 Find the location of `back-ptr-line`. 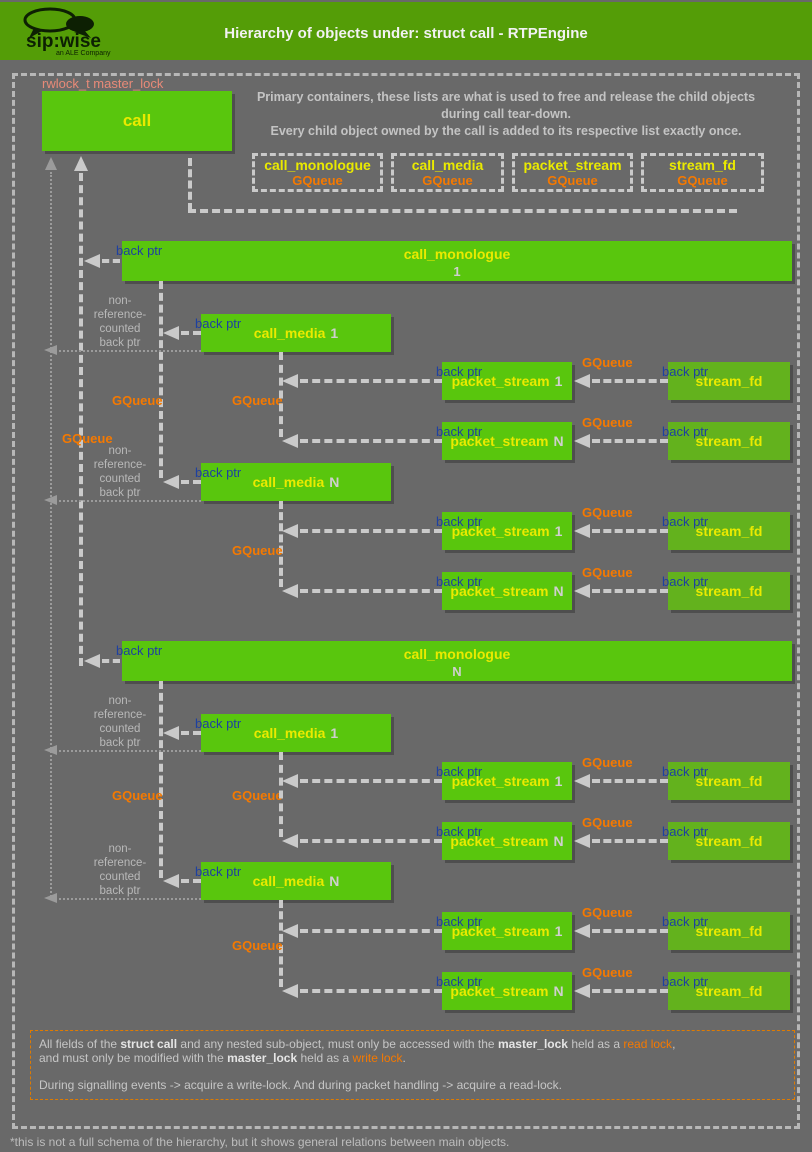

back-ptr-line is located at coordinates (191, 733).